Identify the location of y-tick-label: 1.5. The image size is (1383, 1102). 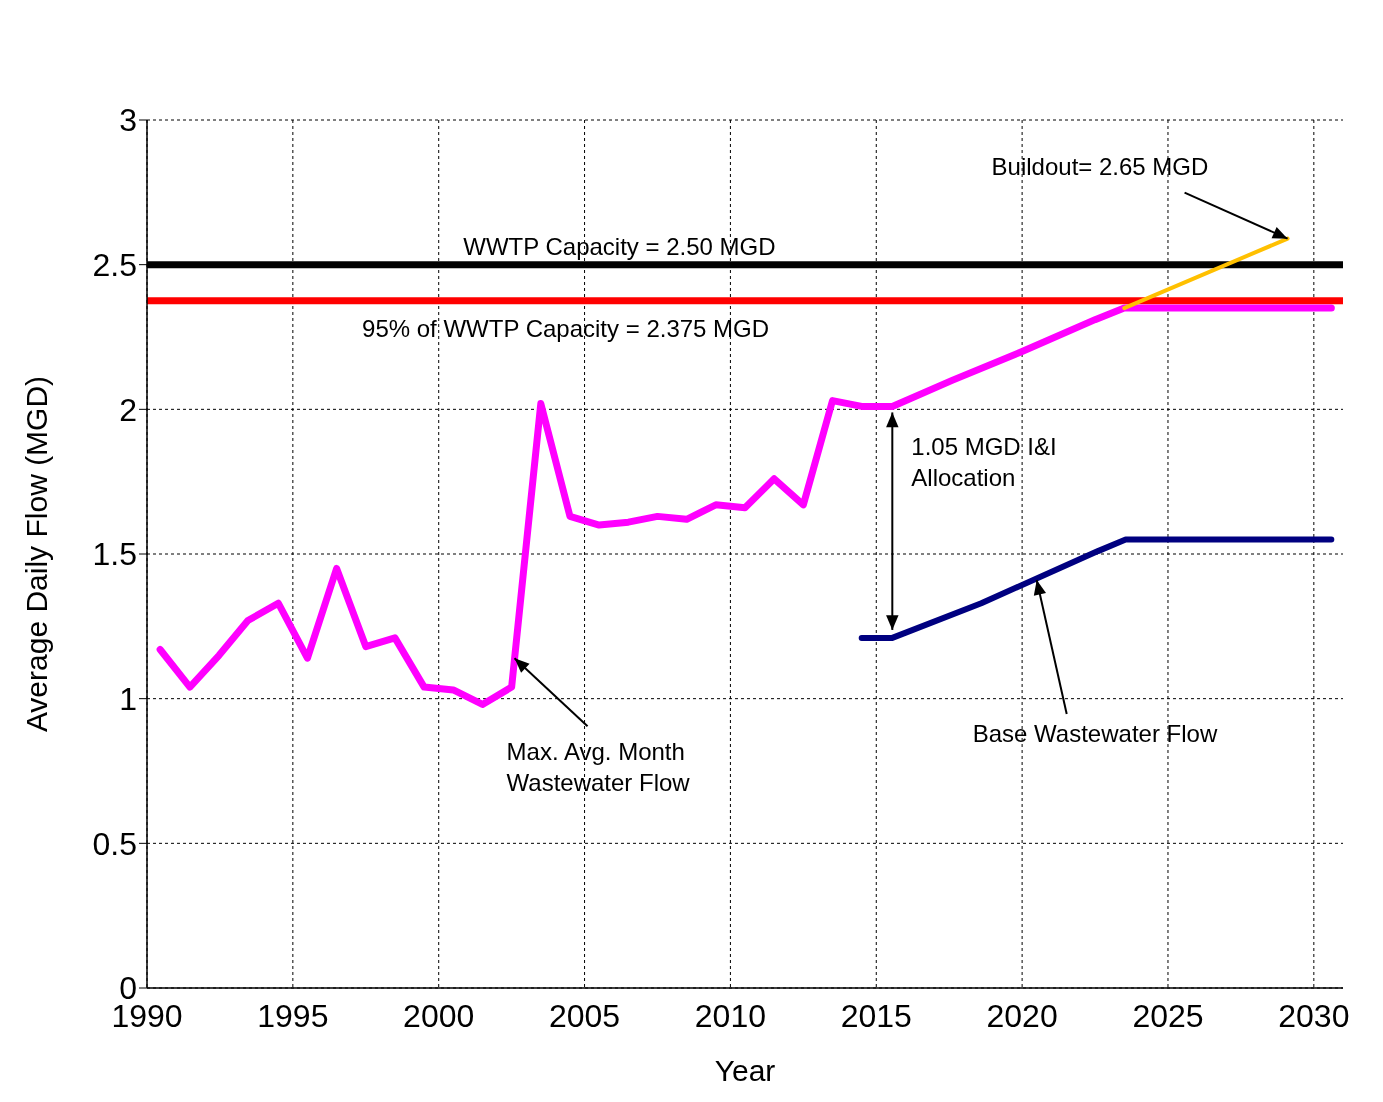
(114, 554).